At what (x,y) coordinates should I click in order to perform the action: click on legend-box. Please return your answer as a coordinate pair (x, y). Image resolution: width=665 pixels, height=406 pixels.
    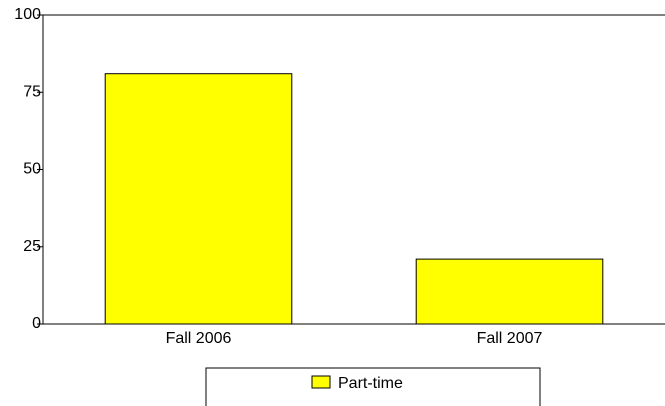
    Looking at the image, I should click on (373, 386).